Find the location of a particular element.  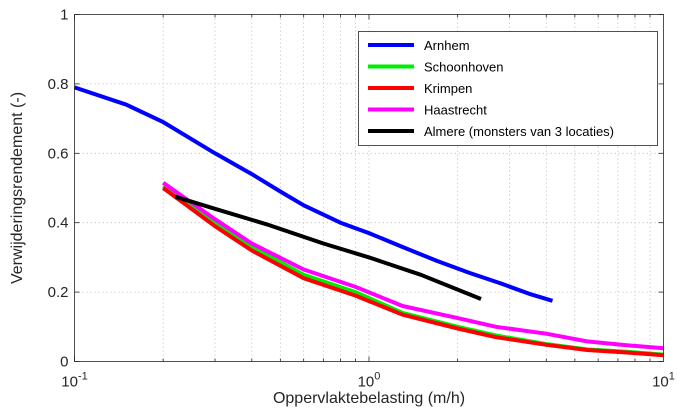

y-tick-label: 0 is located at coordinates (64, 362).